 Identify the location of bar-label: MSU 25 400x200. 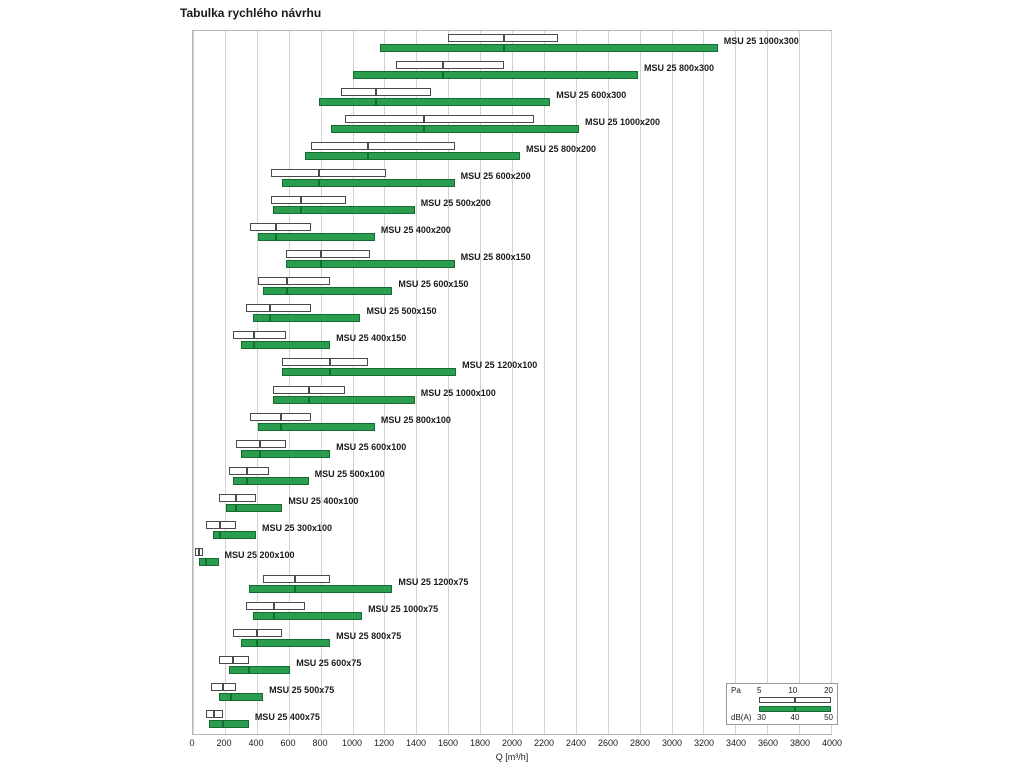
(415, 230).